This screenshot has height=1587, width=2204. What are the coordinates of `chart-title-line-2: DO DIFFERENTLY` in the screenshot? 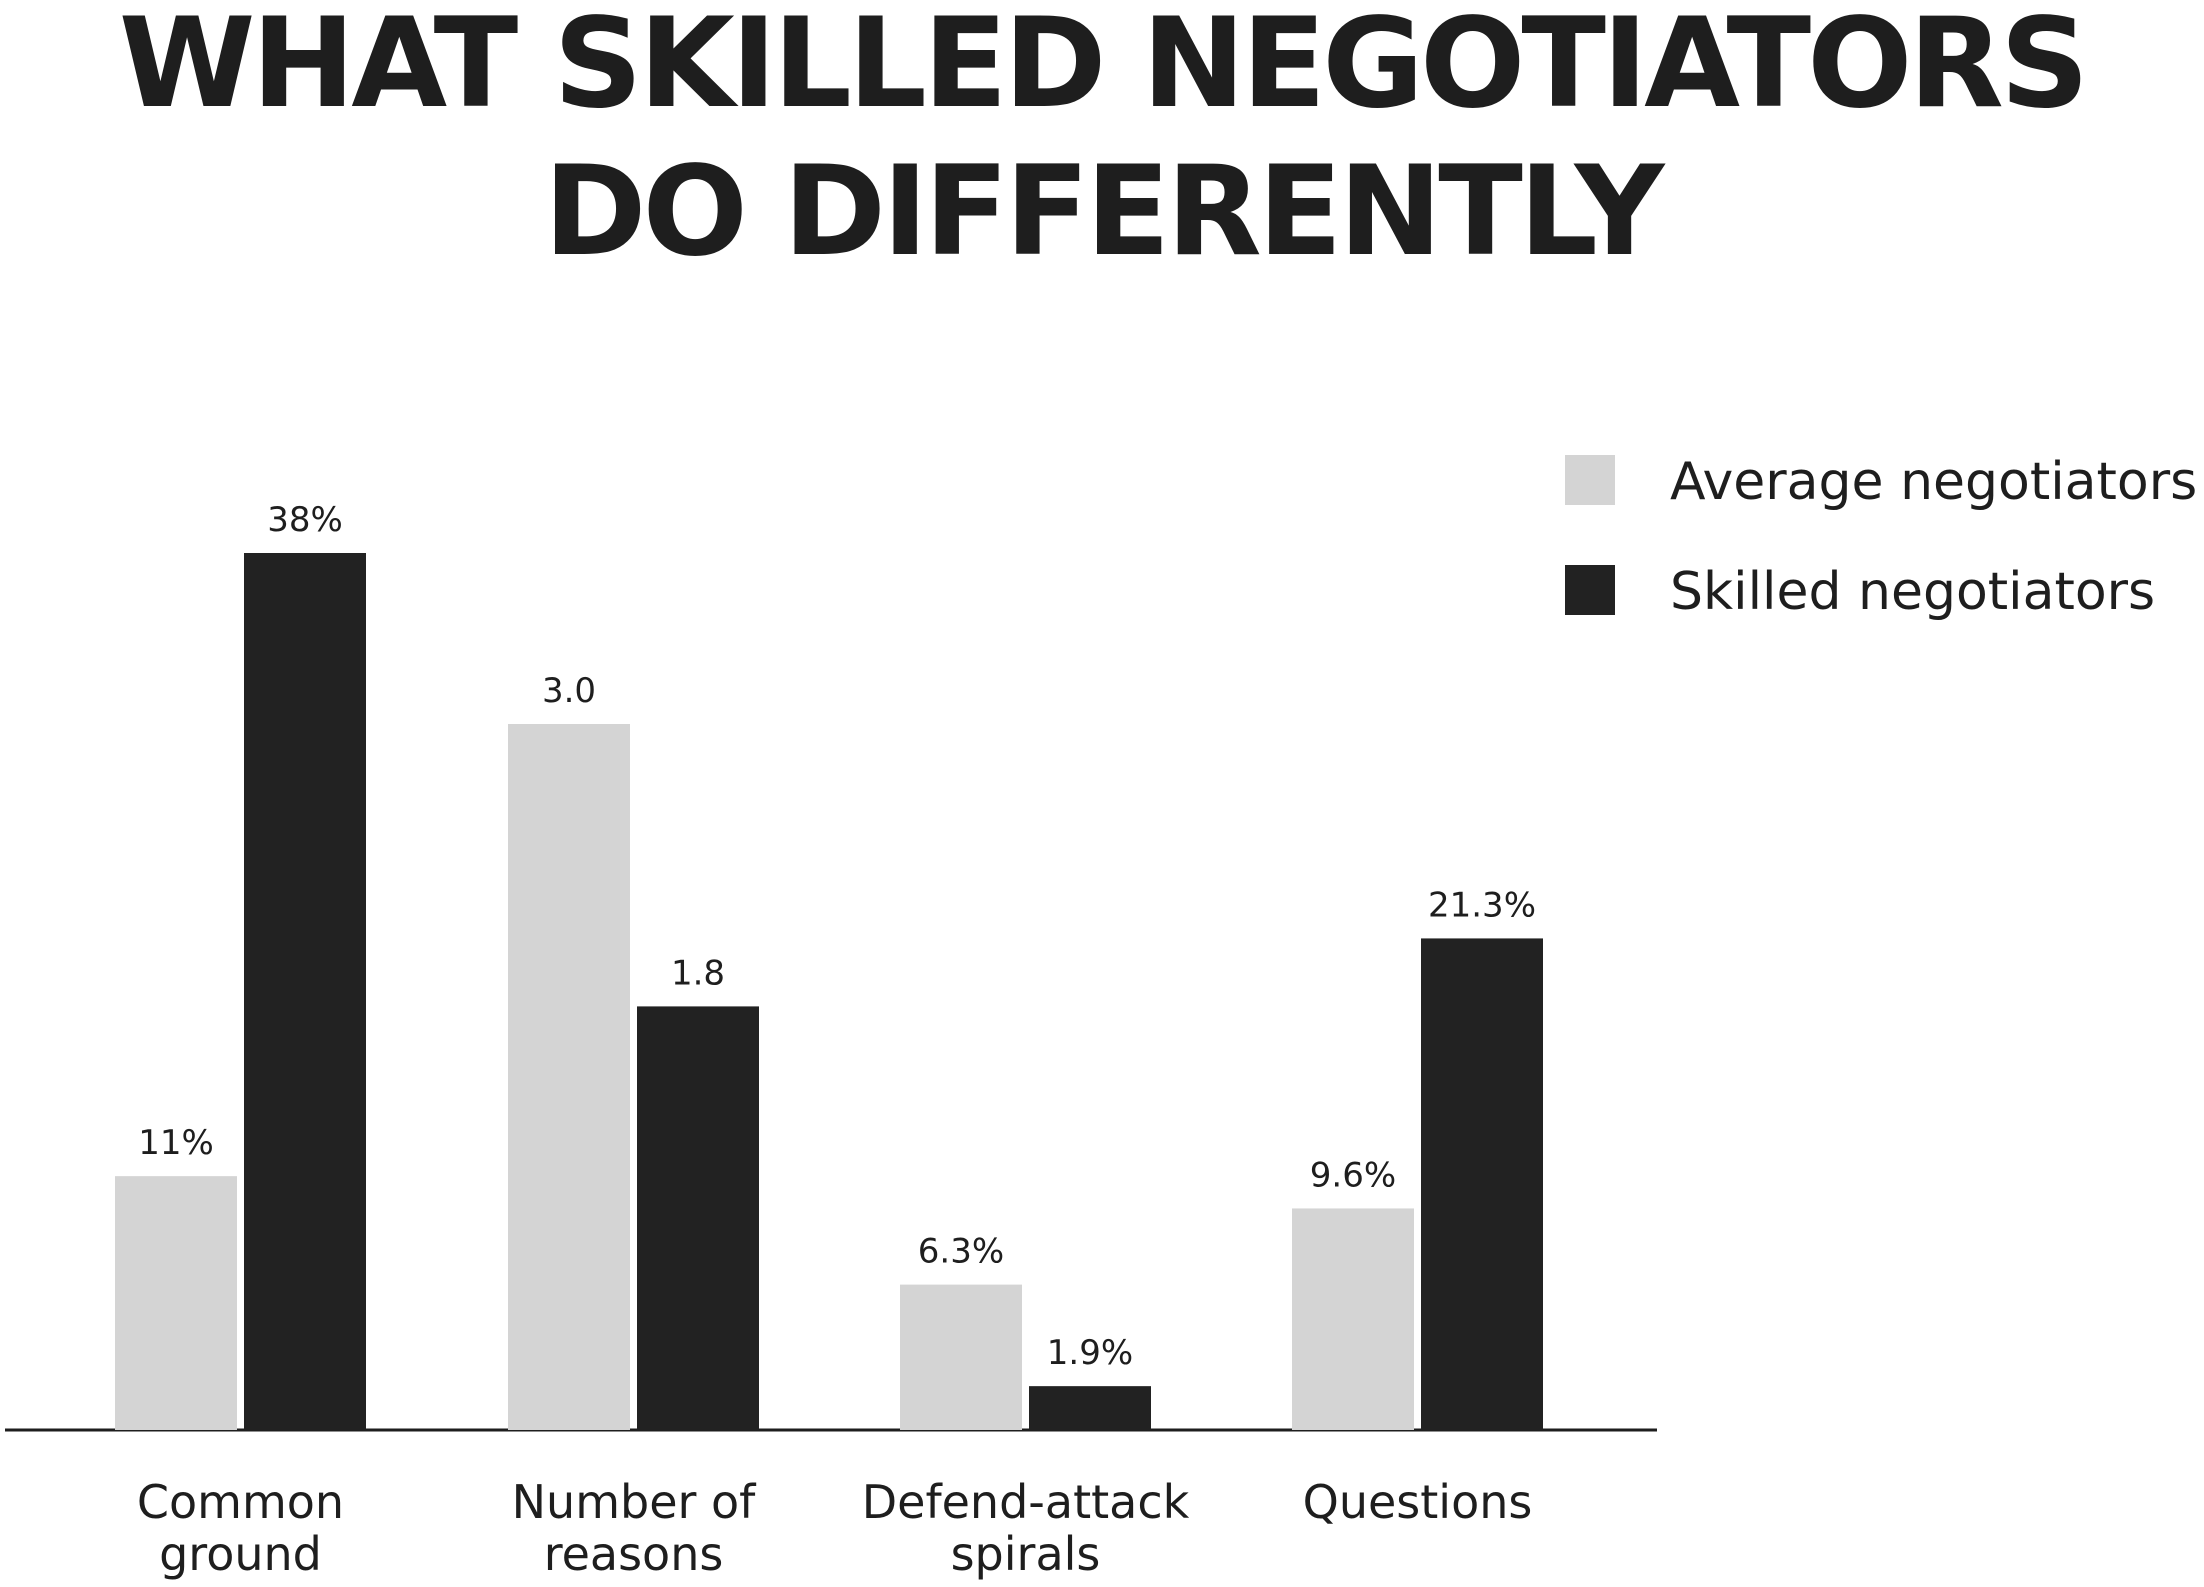 It's located at (1104, 212).